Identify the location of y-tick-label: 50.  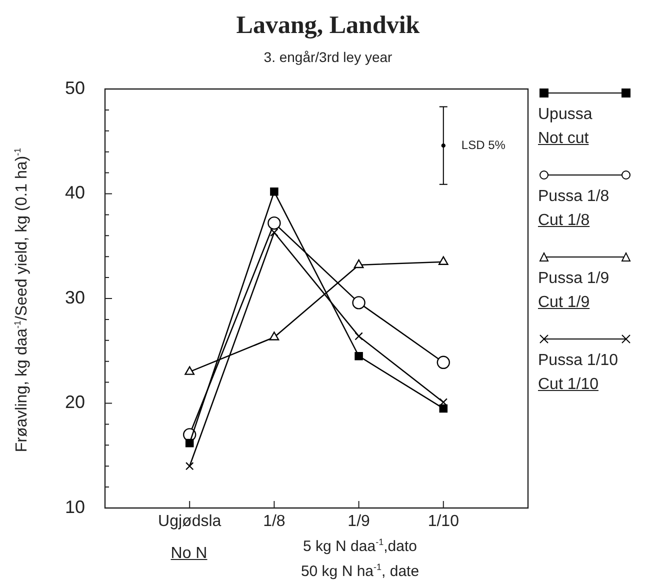
(74, 88).